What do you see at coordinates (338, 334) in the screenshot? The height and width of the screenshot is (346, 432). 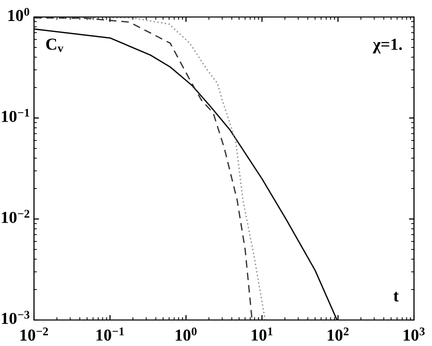 I see `x-tick-label: 10$^{2}$` at bounding box center [338, 334].